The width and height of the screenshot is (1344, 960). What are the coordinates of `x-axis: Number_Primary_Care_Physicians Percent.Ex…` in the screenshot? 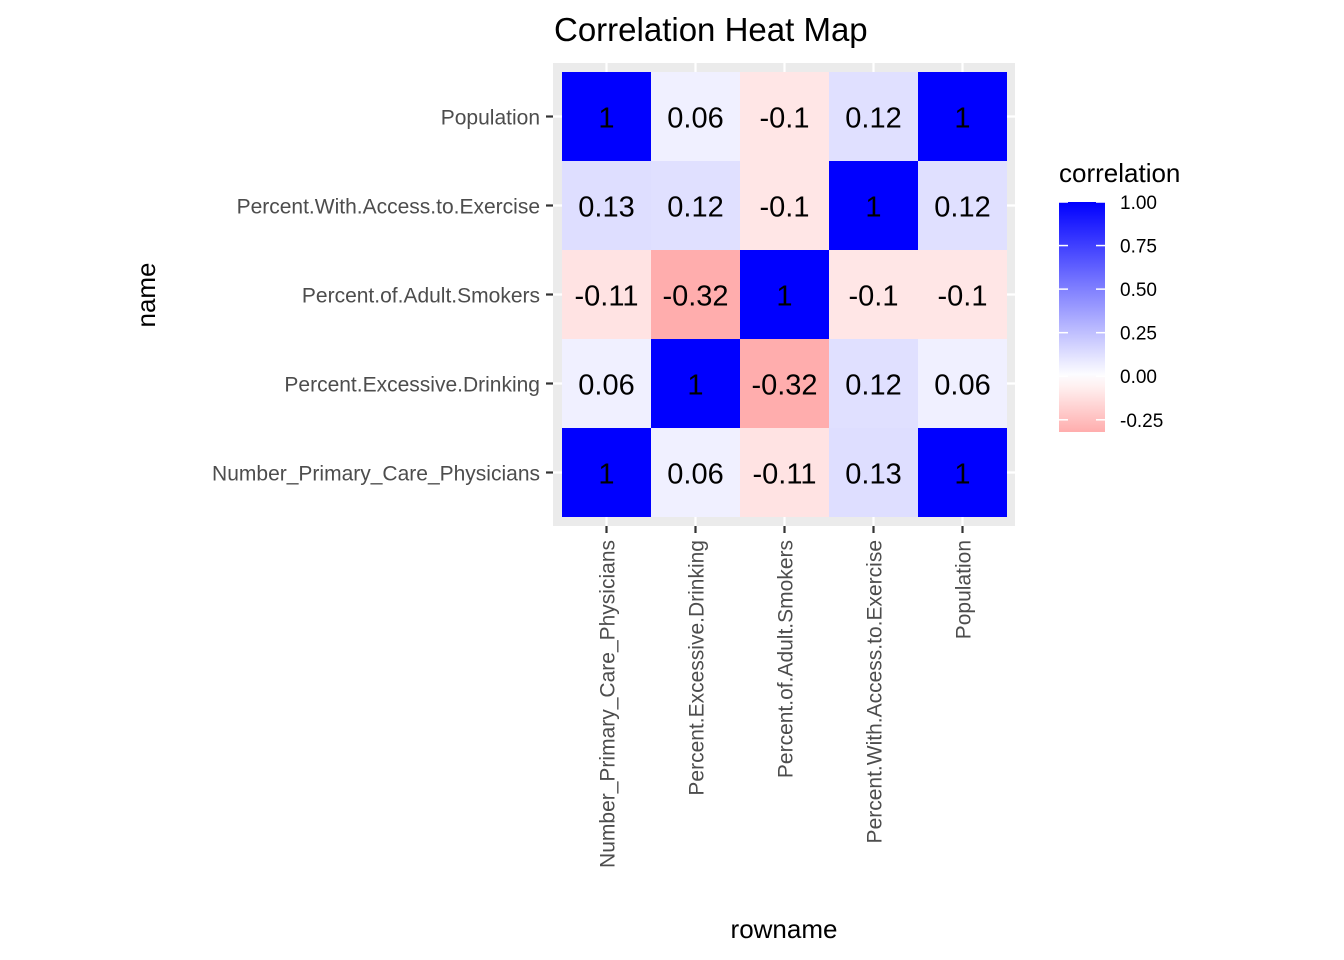 It's located at (786, 697).